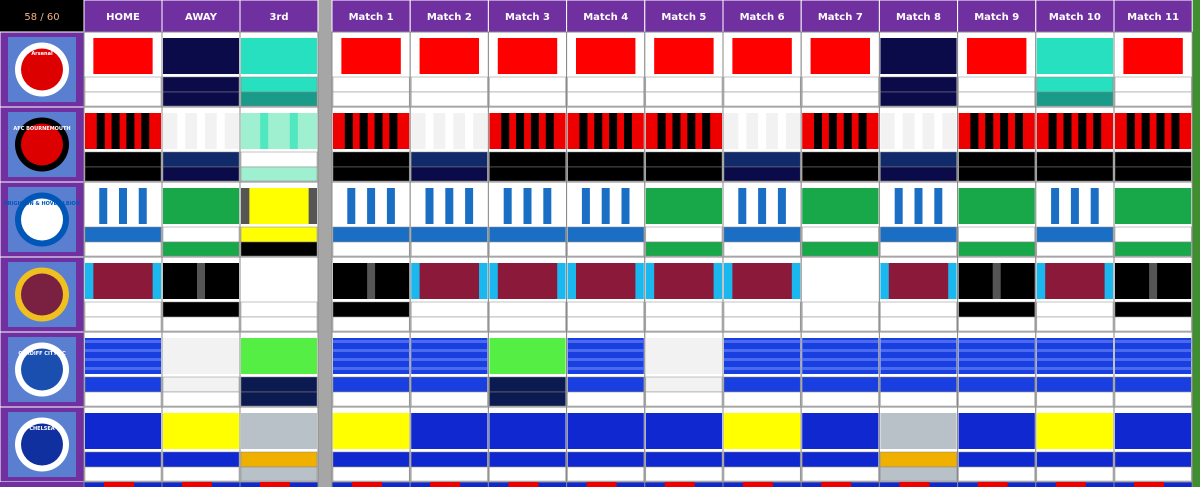 This screenshot has height=487, width=1200. What do you see at coordinates (918, 17) in the screenshot?
I see `column-header: Match 8` at bounding box center [918, 17].